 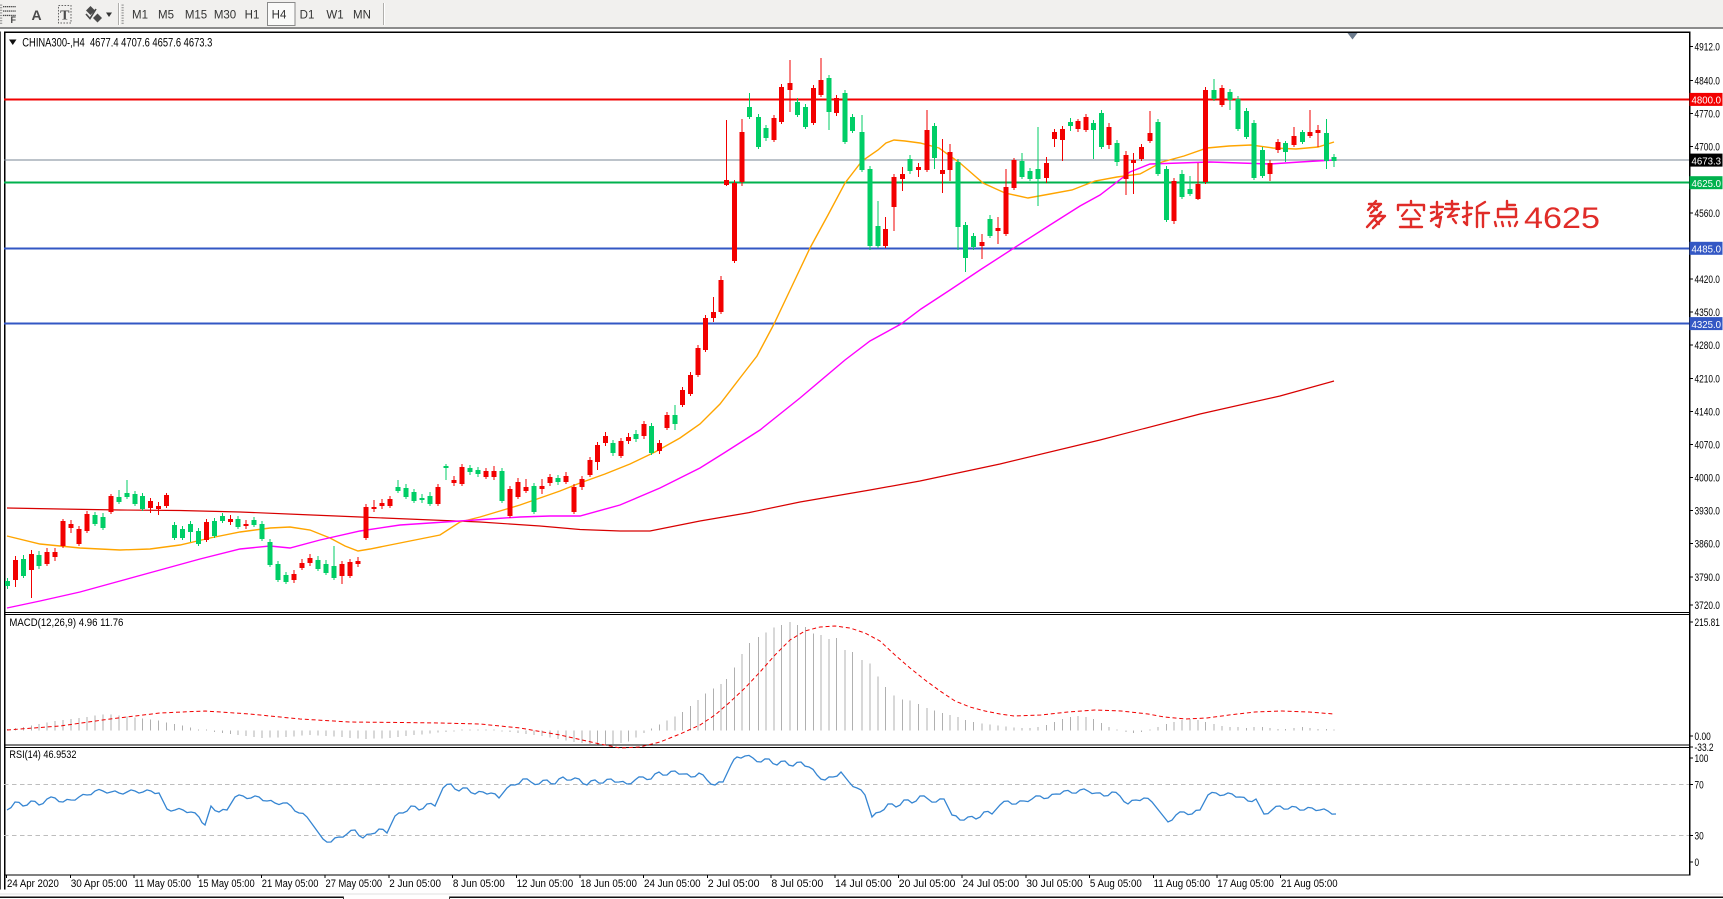 What do you see at coordinates (1703, 737) in the screenshot?
I see `svg-text: 0.00` at bounding box center [1703, 737].